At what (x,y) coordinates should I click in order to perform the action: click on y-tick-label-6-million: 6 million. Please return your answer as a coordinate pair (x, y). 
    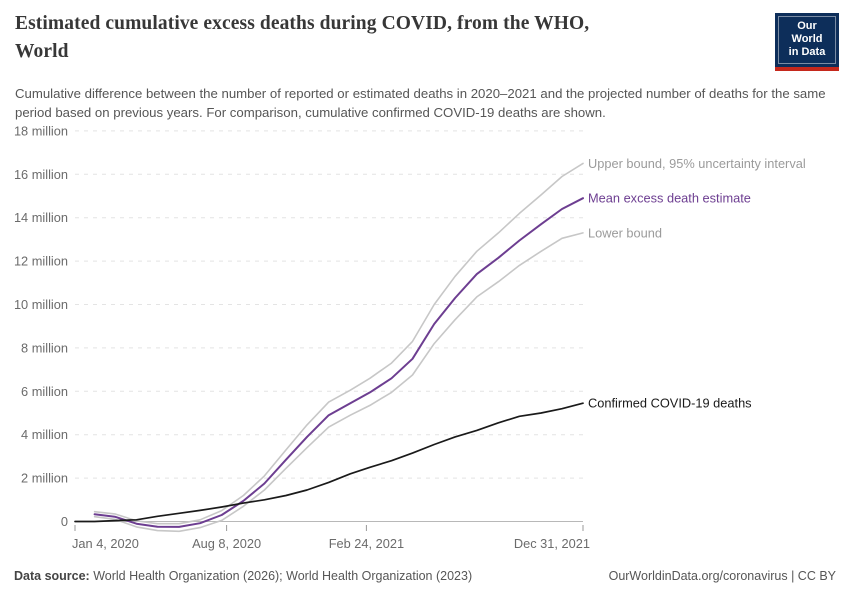
    Looking at the image, I should click on (44, 391).